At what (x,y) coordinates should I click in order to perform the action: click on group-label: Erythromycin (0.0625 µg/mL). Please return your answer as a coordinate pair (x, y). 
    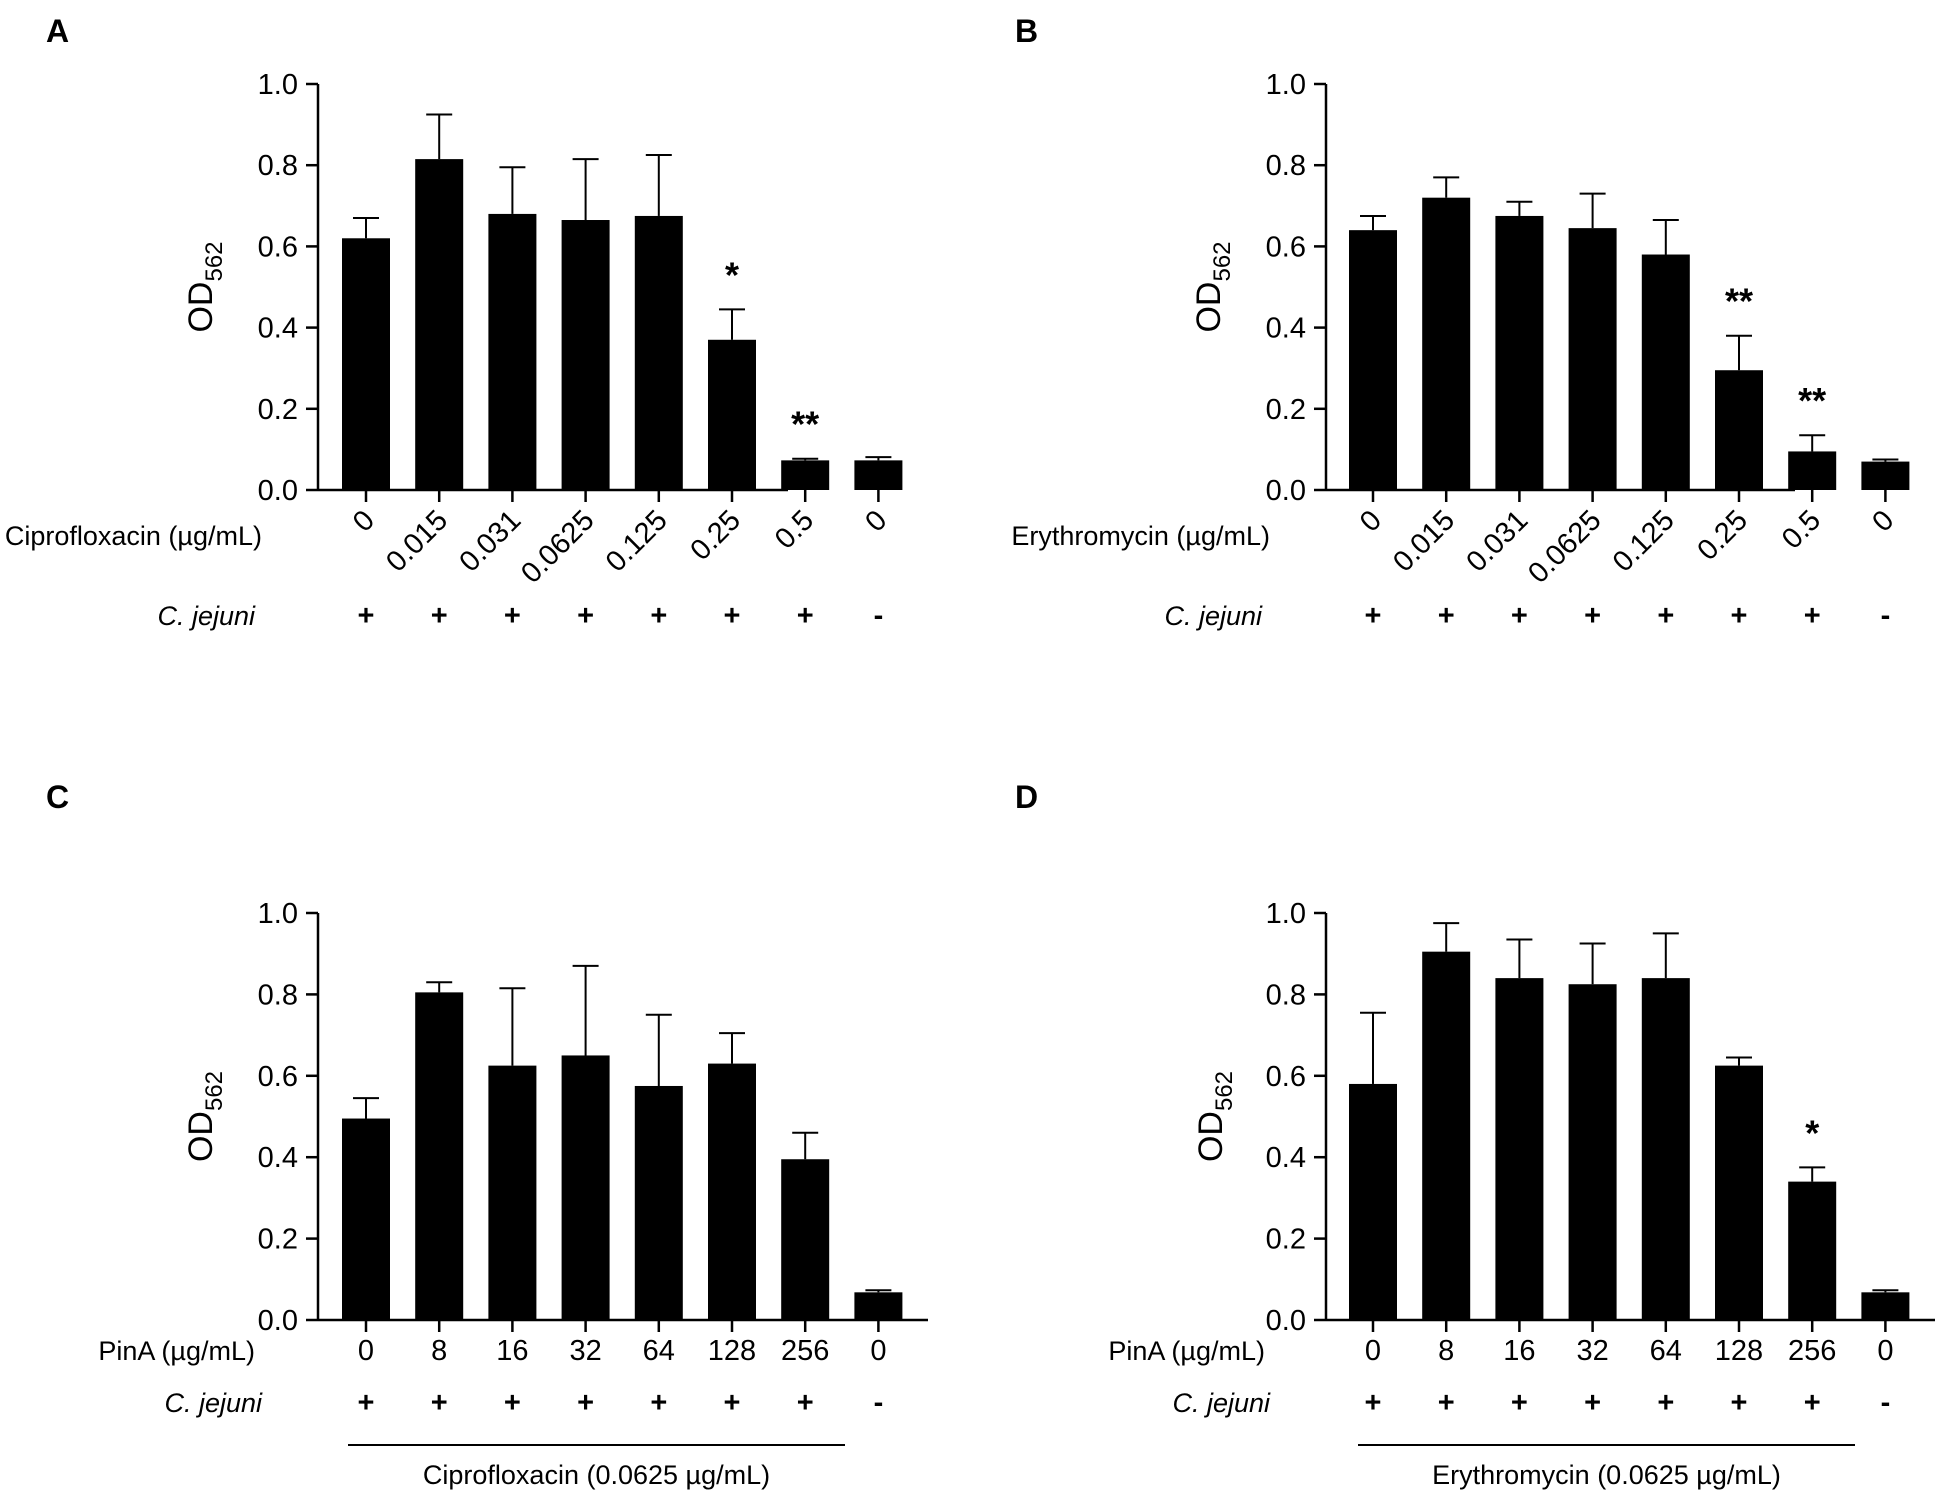
    Looking at the image, I should click on (1606, 1475).